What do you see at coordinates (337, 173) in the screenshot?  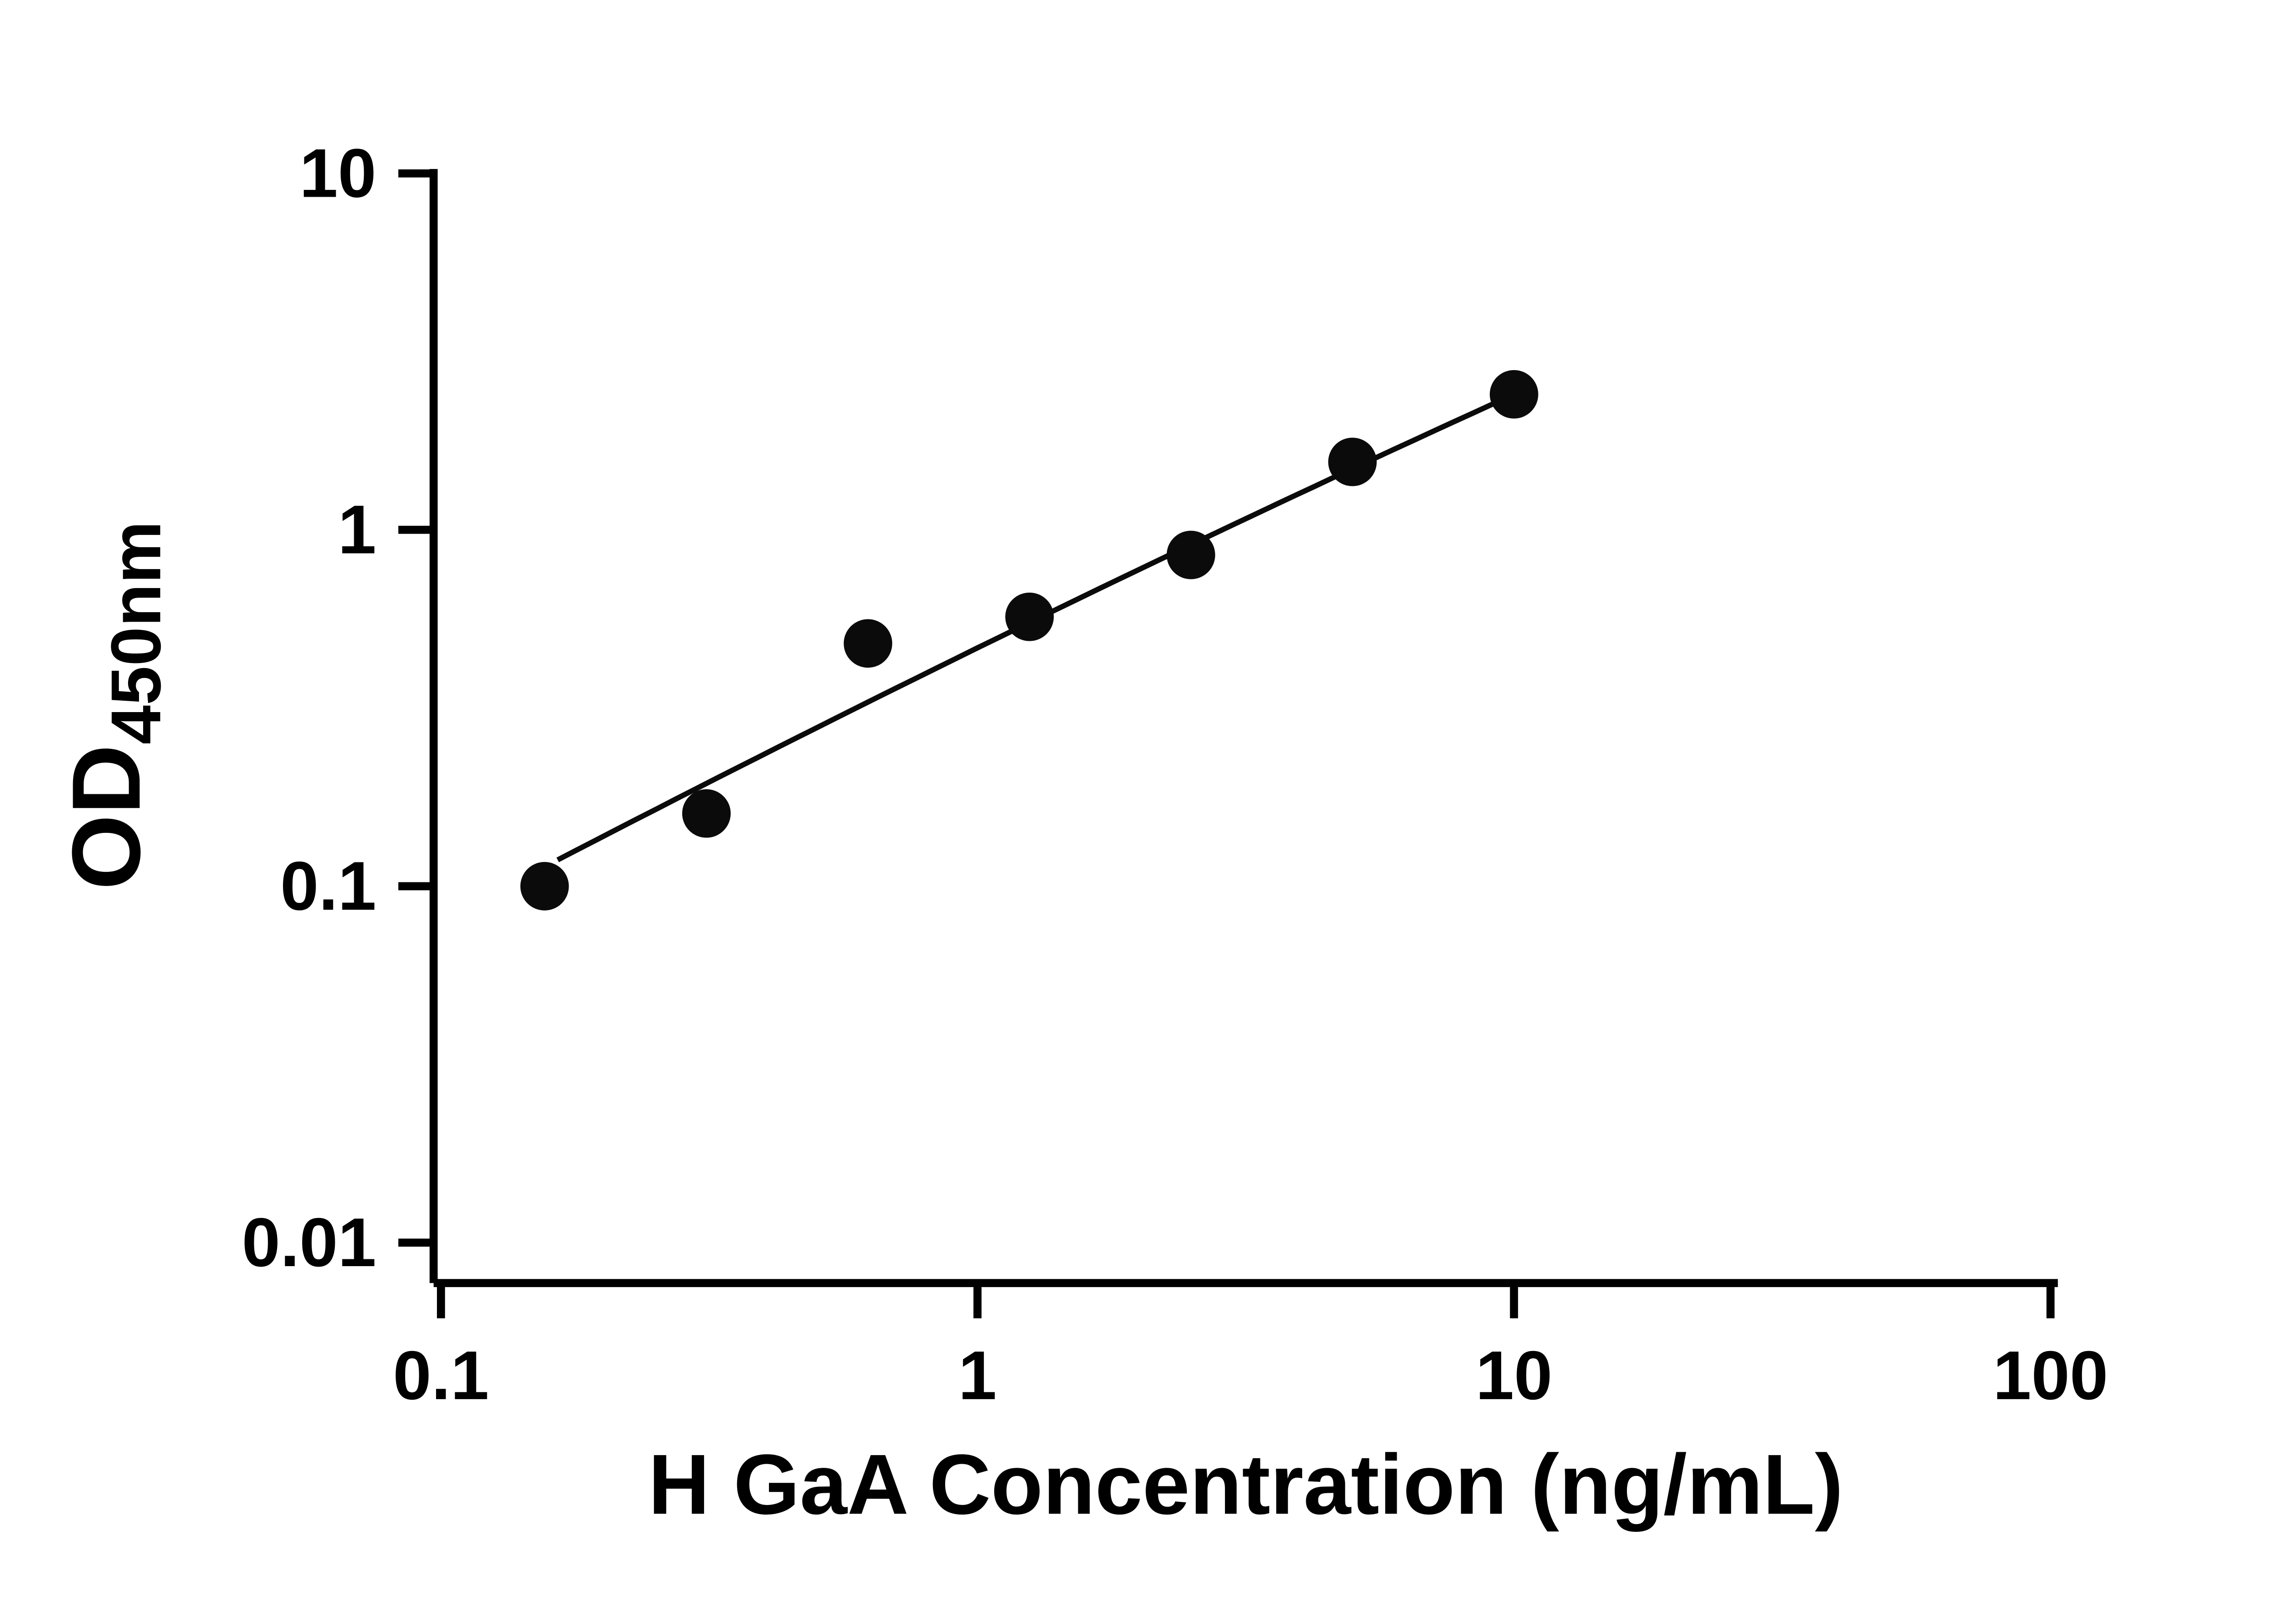 I see `y-tick-label: 10` at bounding box center [337, 173].